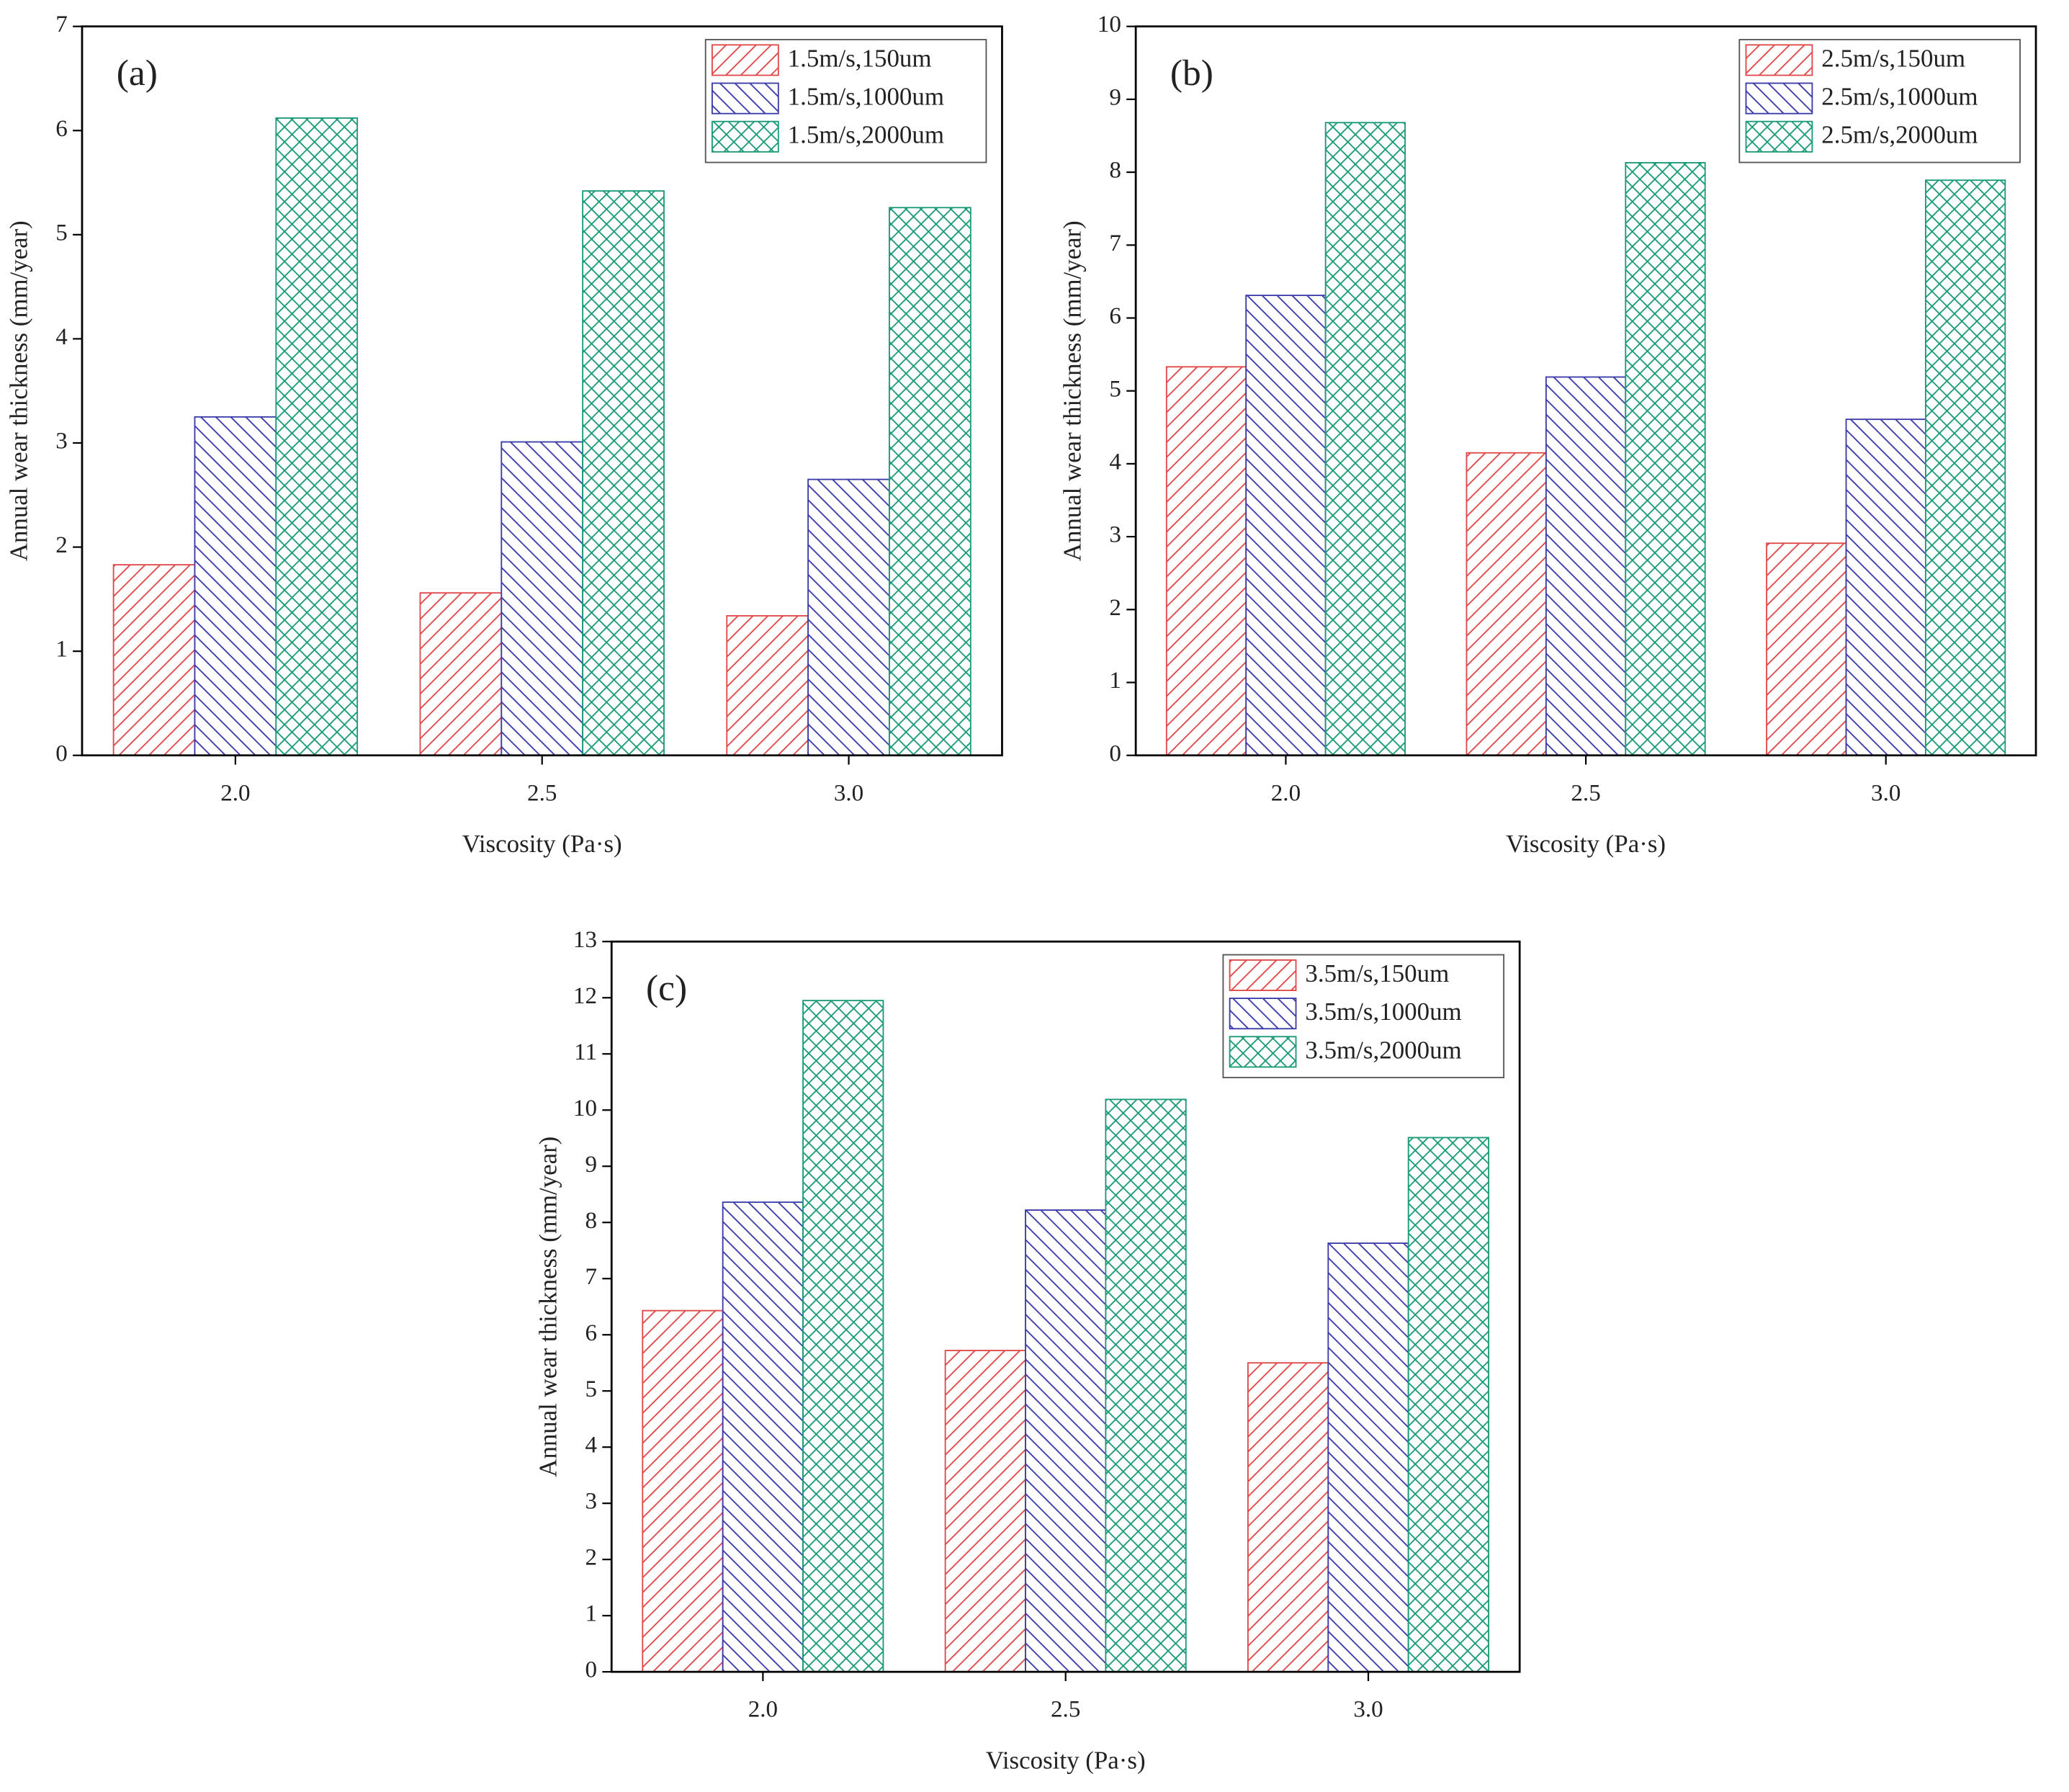  What do you see at coordinates (1383, 1012) in the screenshot?
I see `legend-label: 3.5m/s,1000um` at bounding box center [1383, 1012].